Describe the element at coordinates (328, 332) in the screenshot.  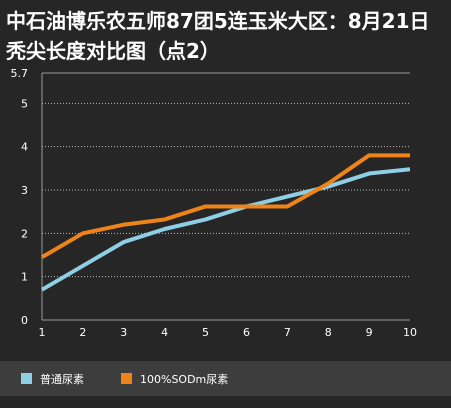
I see `x-tick-label-7: 8` at that location.